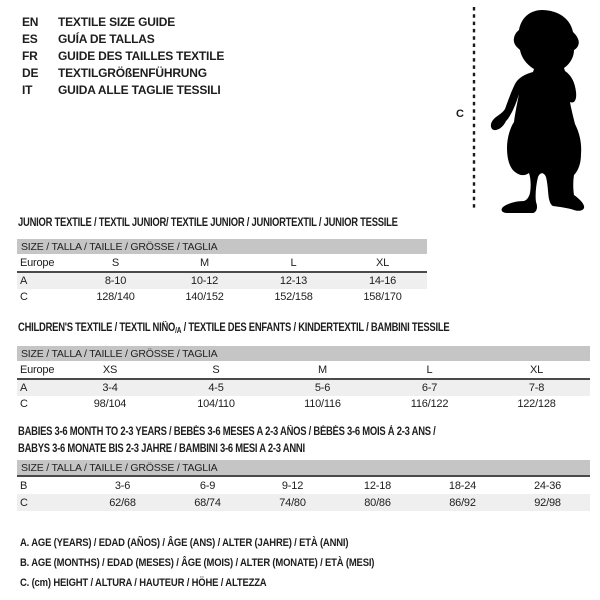 The image size is (600, 600). What do you see at coordinates (383, 280) in the screenshot?
I see `cell-value: 14-16` at bounding box center [383, 280].